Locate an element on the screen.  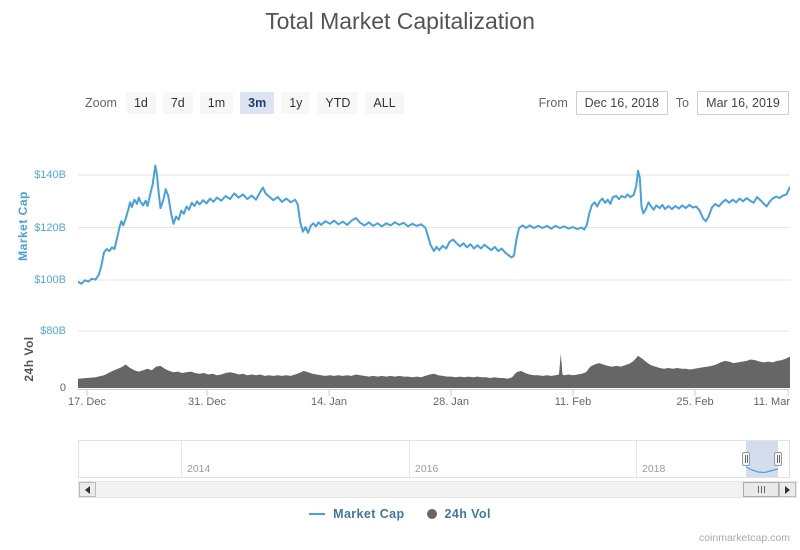
x-axis-label: 17. Dec is located at coordinates (87, 402).